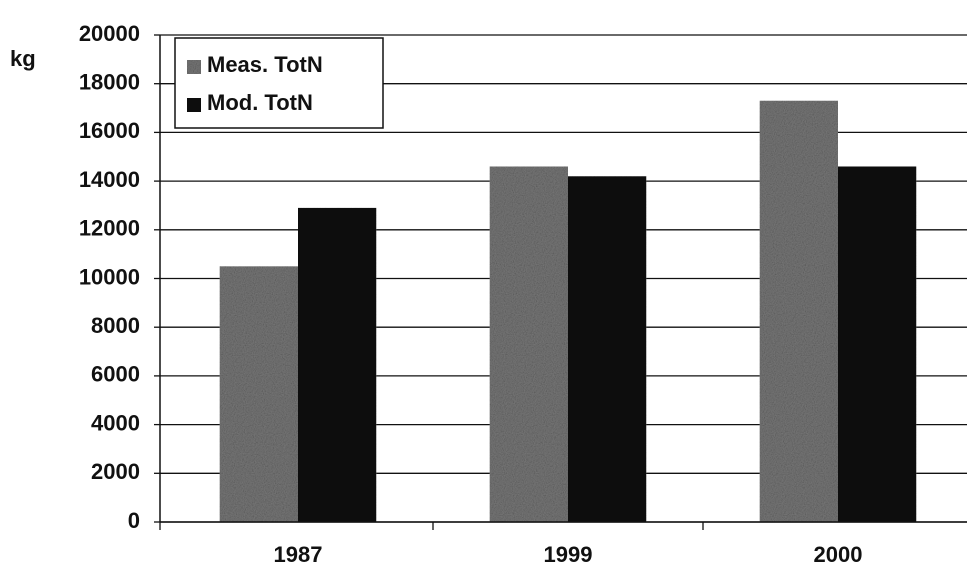 The image size is (967, 574). Describe the element at coordinates (109, 179) in the screenshot. I see `y-tick-label: 14000` at that location.